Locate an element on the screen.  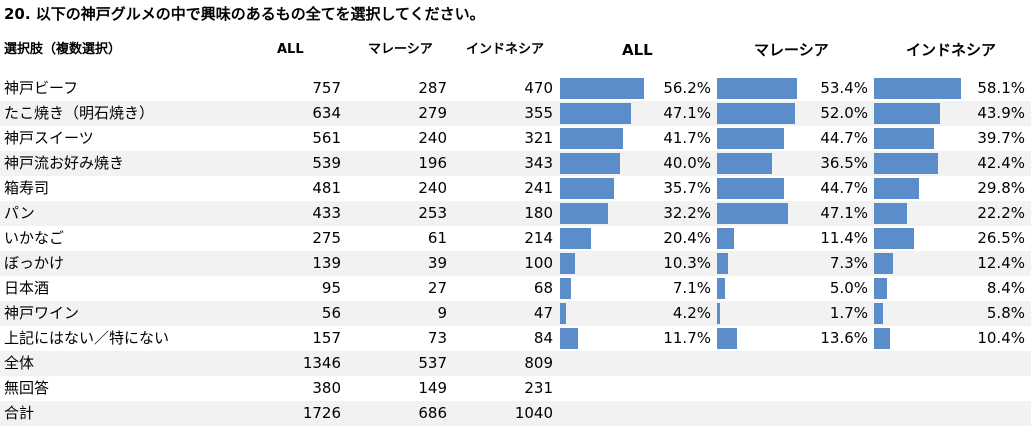
count-indonesia: 470 is located at coordinates (538, 88).